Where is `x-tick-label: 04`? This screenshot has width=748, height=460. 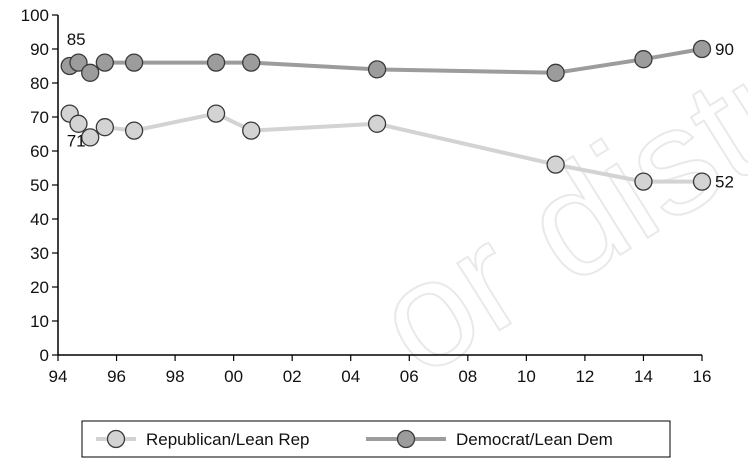 x-tick-label: 04 is located at coordinates (350, 376).